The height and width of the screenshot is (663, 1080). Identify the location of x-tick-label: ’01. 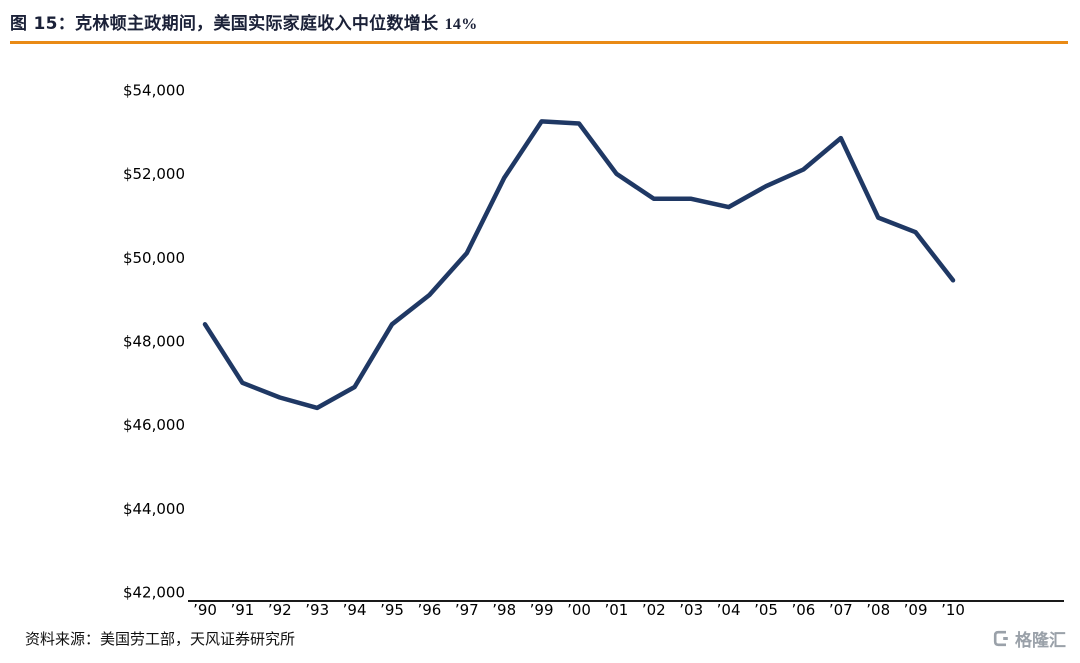
(616, 610).